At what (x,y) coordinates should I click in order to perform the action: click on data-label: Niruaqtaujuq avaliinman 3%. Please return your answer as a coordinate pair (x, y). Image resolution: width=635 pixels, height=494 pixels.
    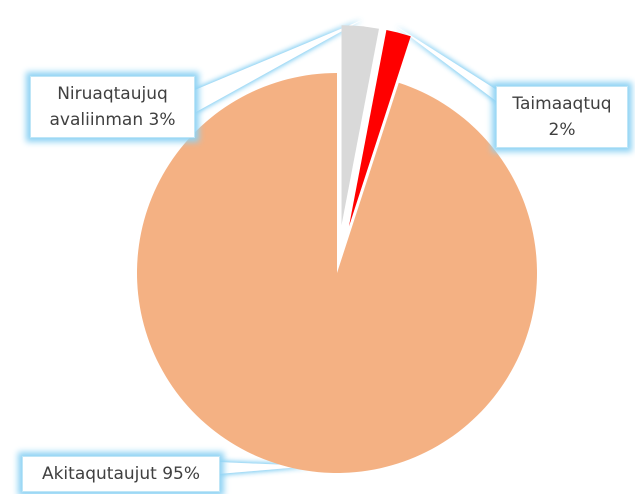
    Looking at the image, I should click on (112, 107).